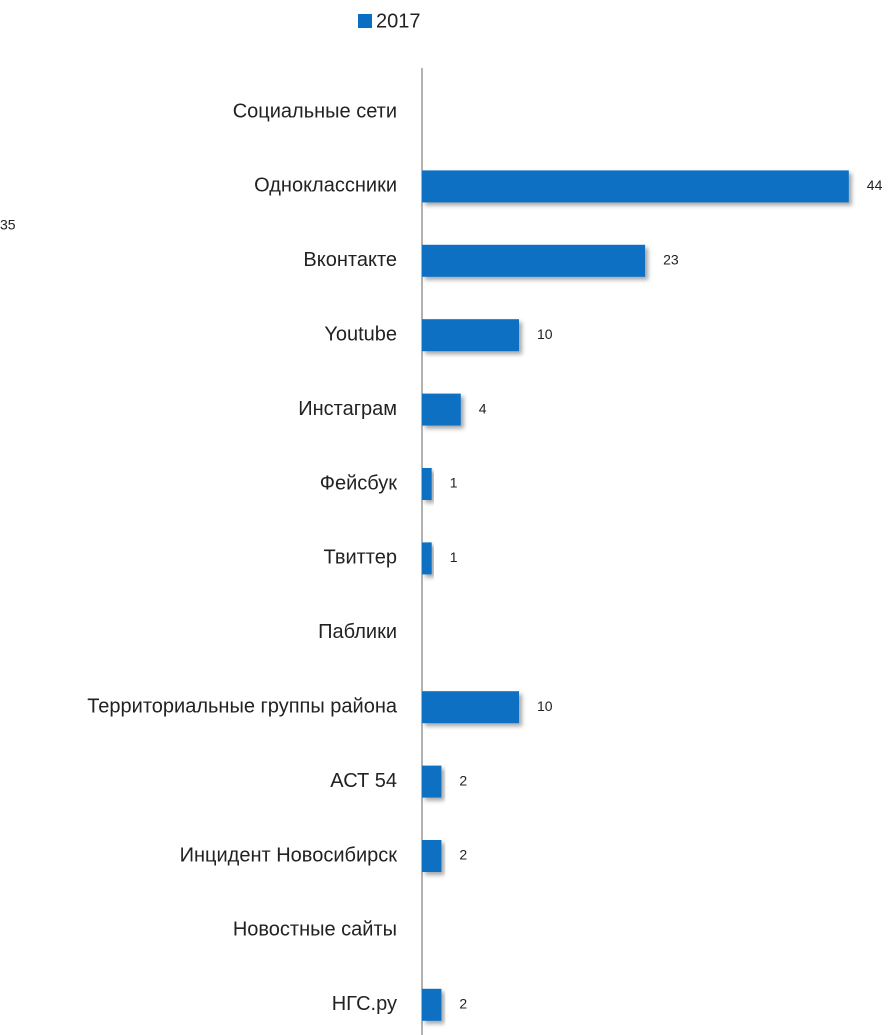 The width and height of the screenshot is (889, 1035). Describe the element at coordinates (359, 483) in the screenshot. I see `y-tick-label: Фейсбук` at that location.